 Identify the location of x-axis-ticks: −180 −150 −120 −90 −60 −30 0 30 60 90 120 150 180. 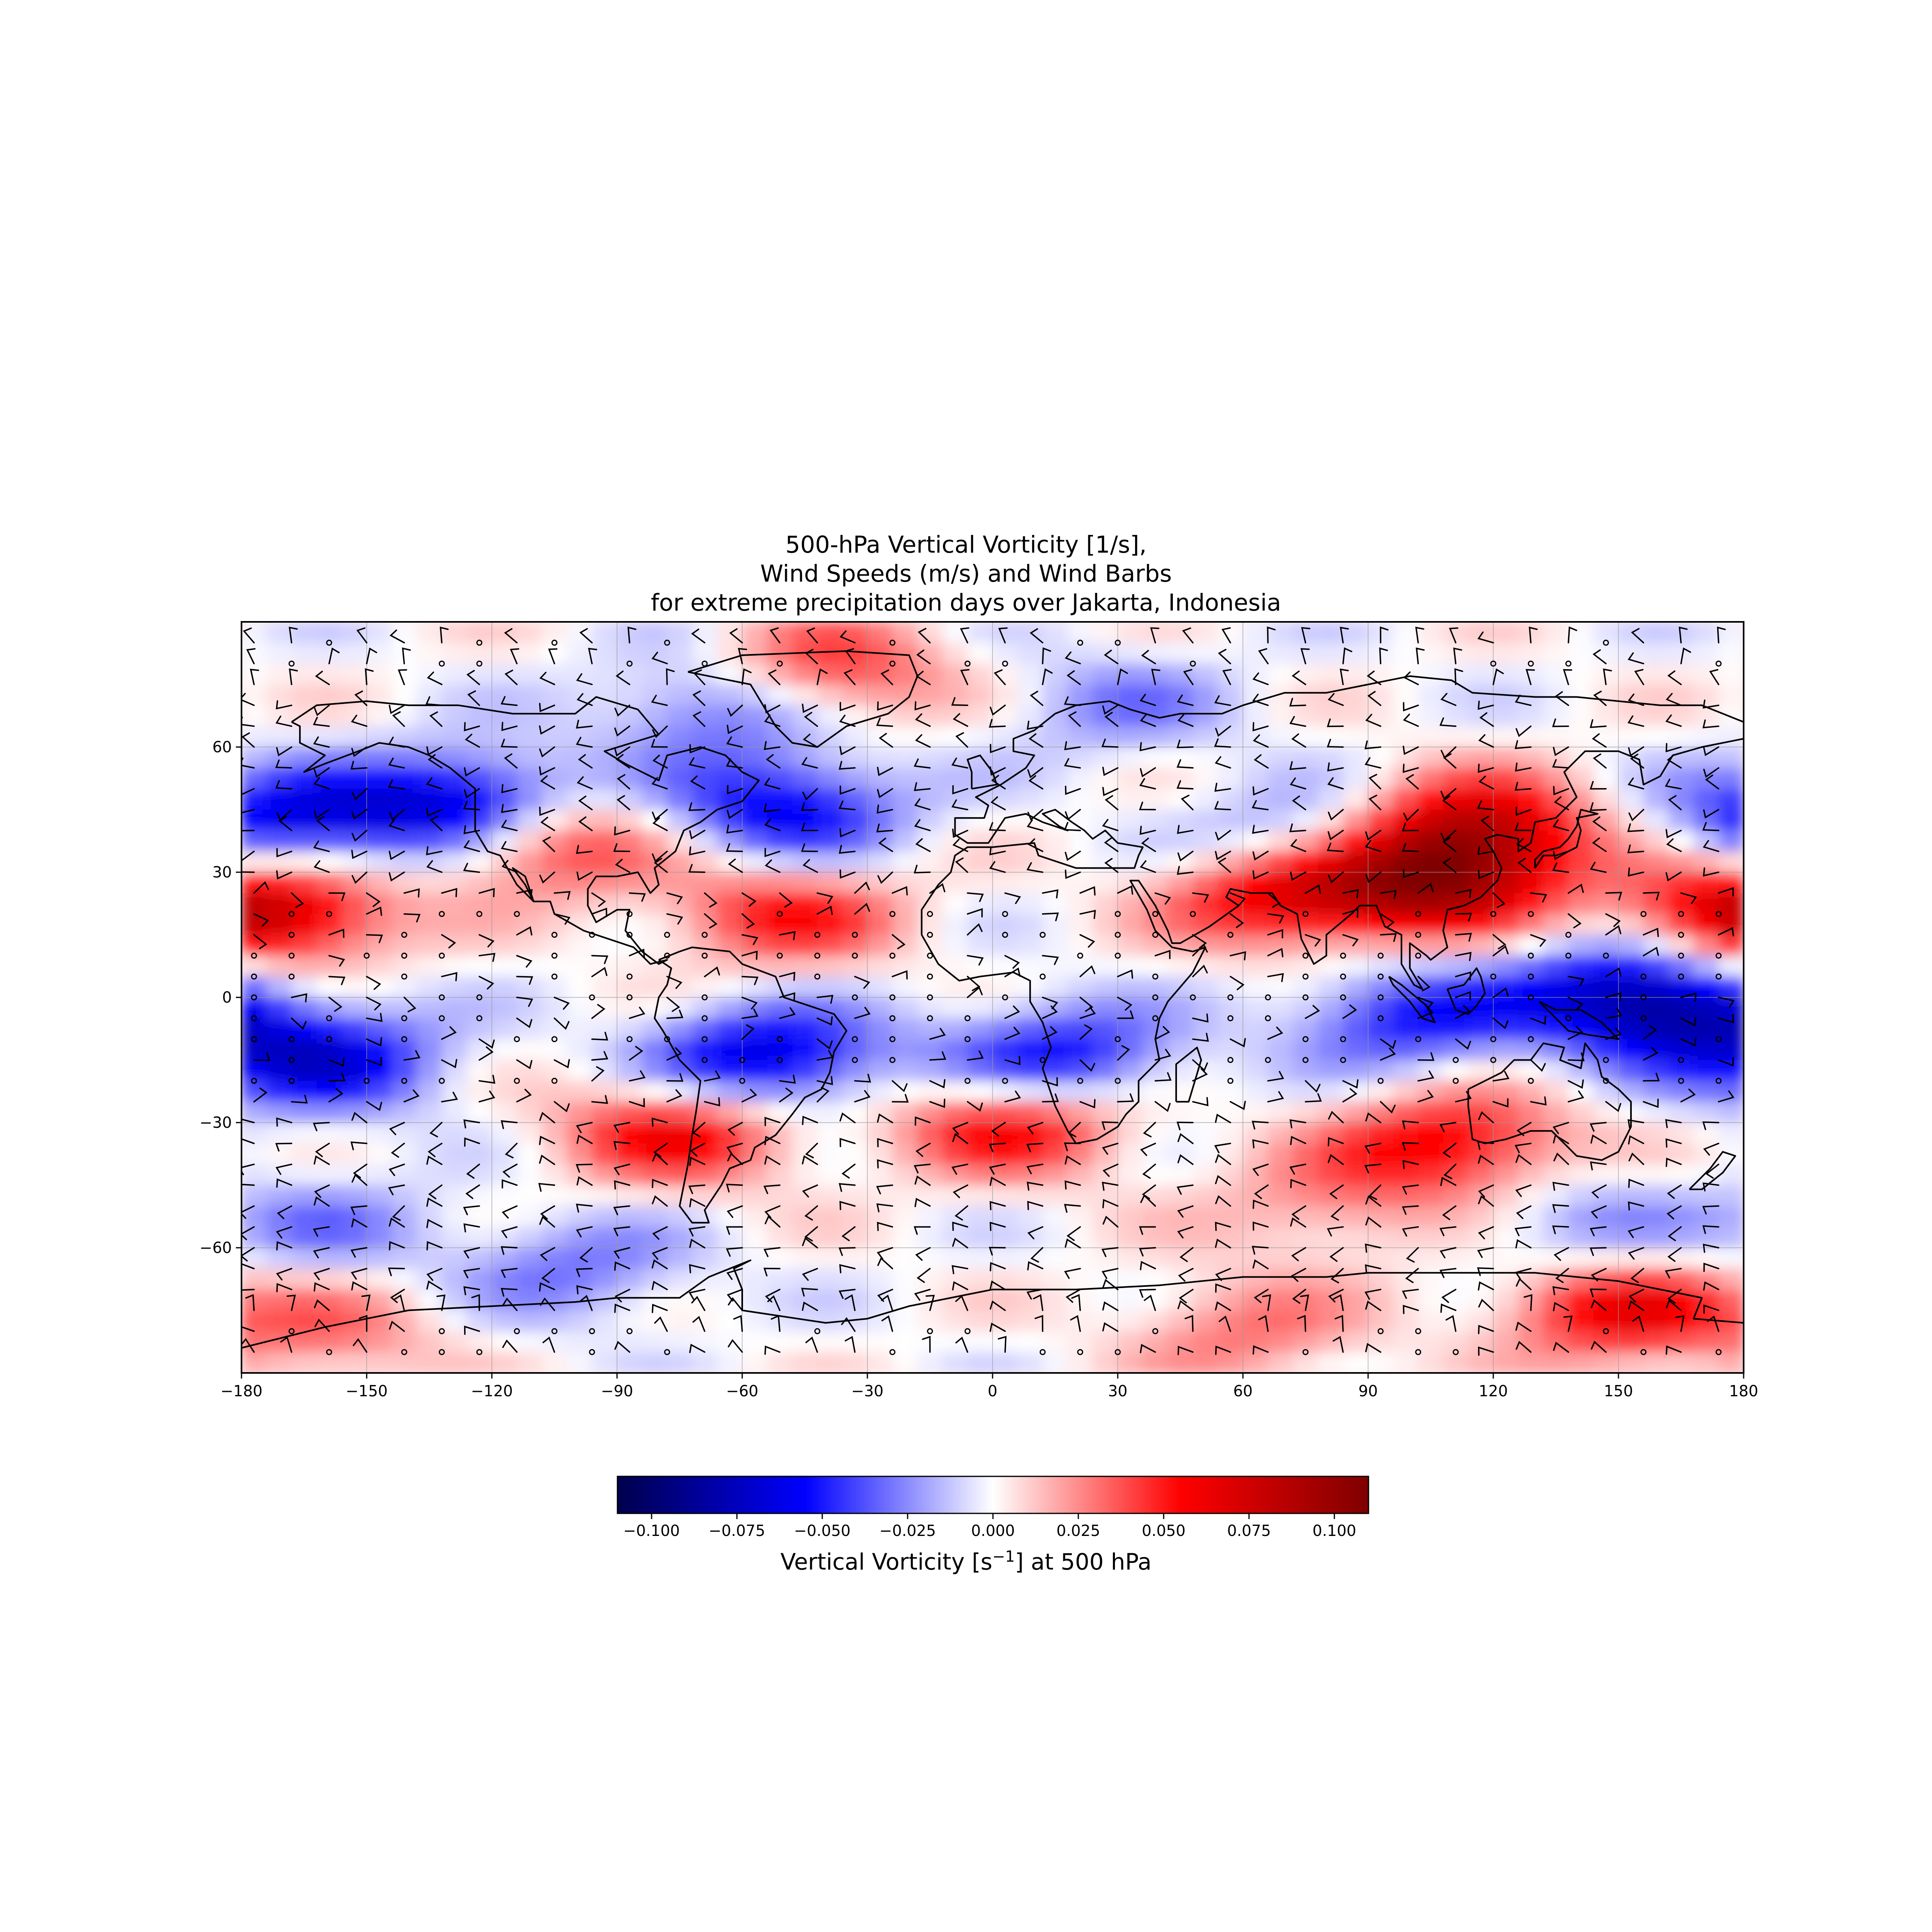
(989, 1386).